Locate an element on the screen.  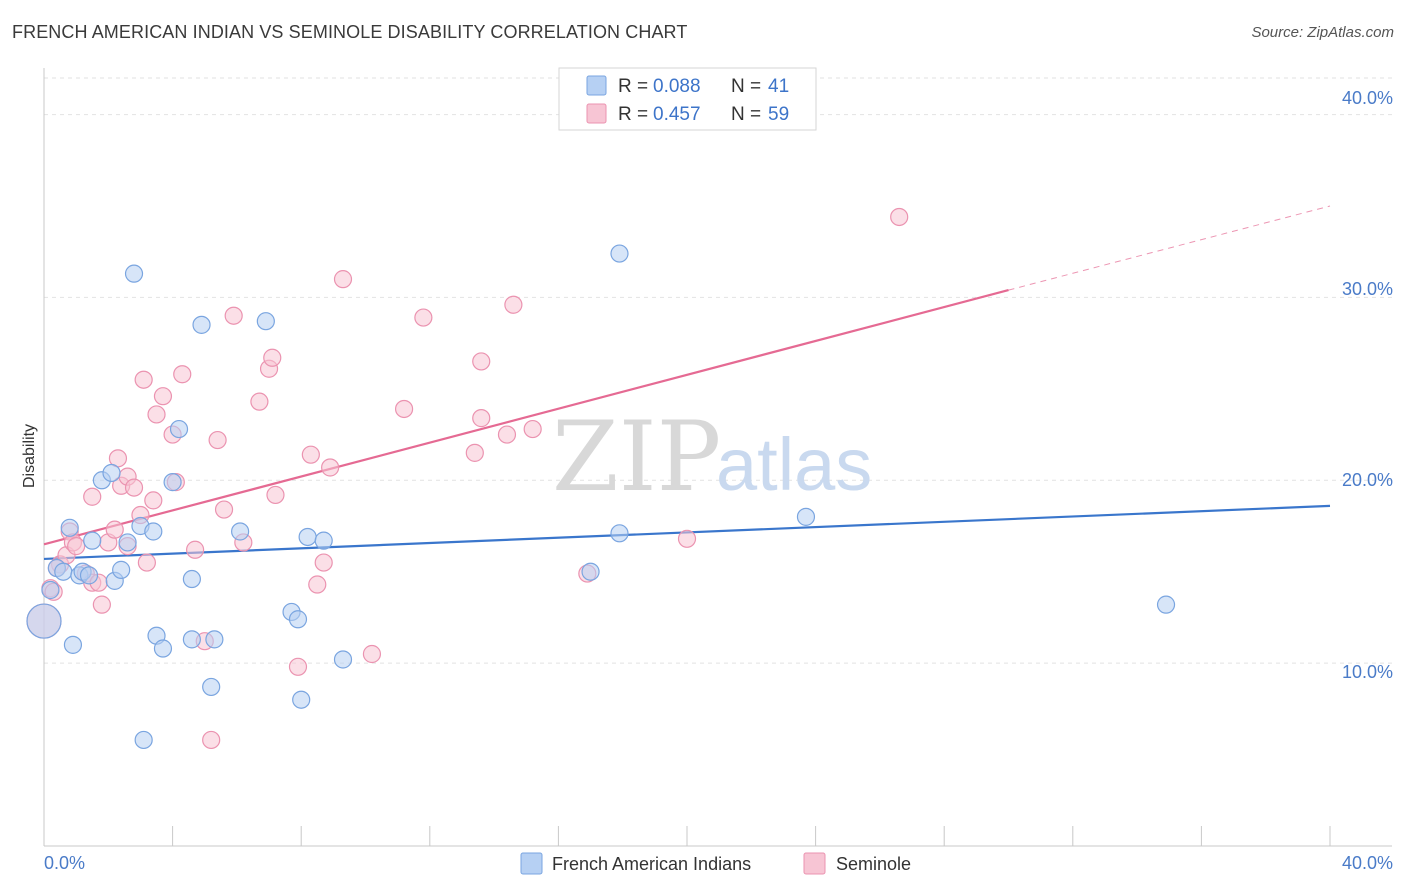
trend-line-pink-dashed is located at coordinates (1169, 248).